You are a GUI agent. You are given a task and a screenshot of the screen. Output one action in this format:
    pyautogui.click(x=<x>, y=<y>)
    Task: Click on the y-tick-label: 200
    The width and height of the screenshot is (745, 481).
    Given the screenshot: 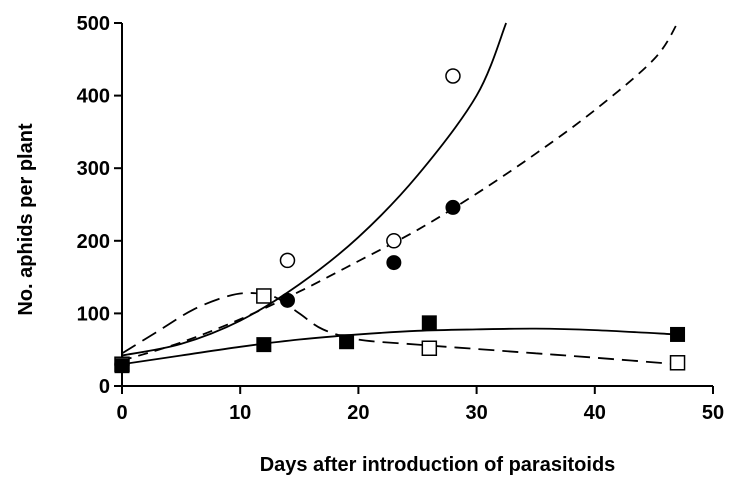 What is the action you would take?
    pyautogui.click(x=93, y=242)
    